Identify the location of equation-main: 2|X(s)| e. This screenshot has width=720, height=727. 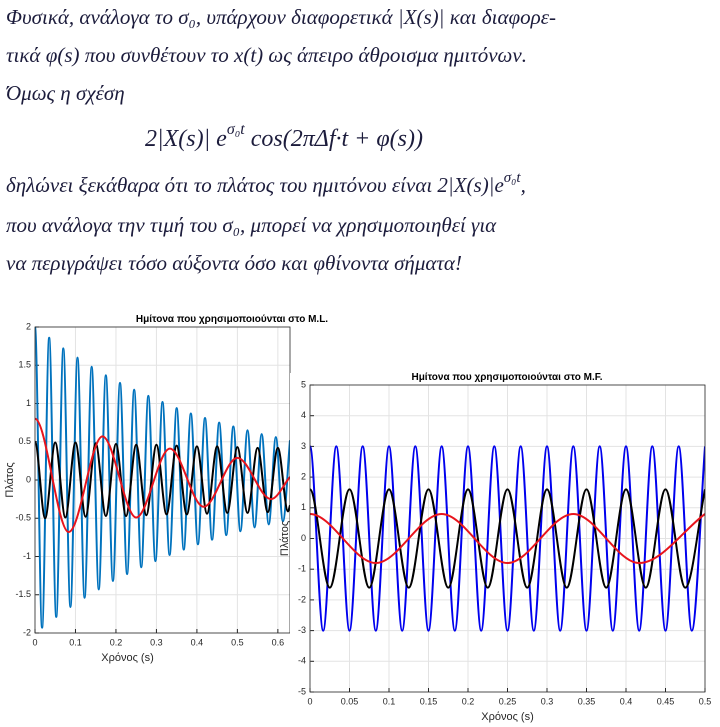
(186, 139).